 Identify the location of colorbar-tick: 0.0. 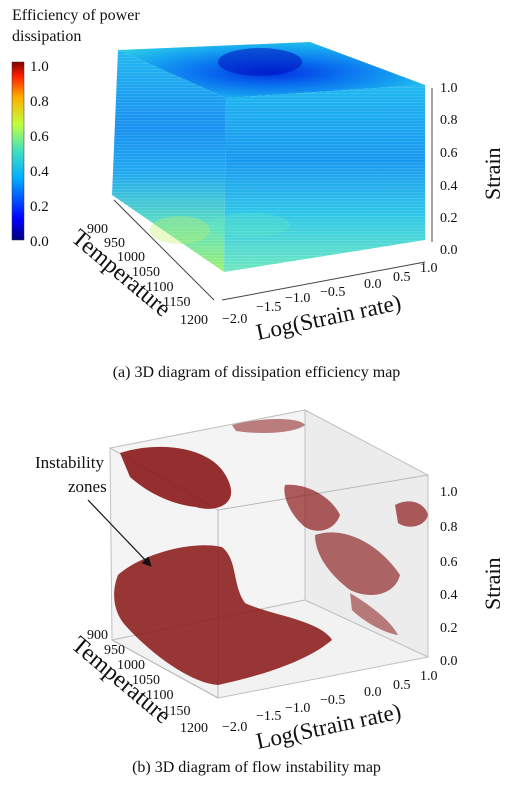
(39, 242).